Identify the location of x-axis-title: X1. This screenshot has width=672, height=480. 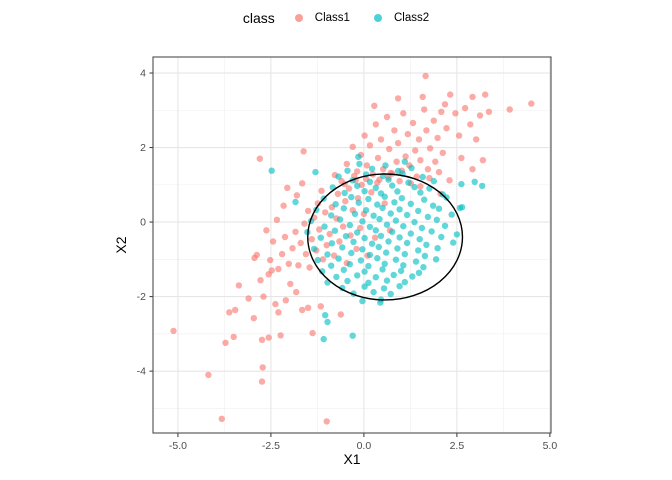
(351, 459).